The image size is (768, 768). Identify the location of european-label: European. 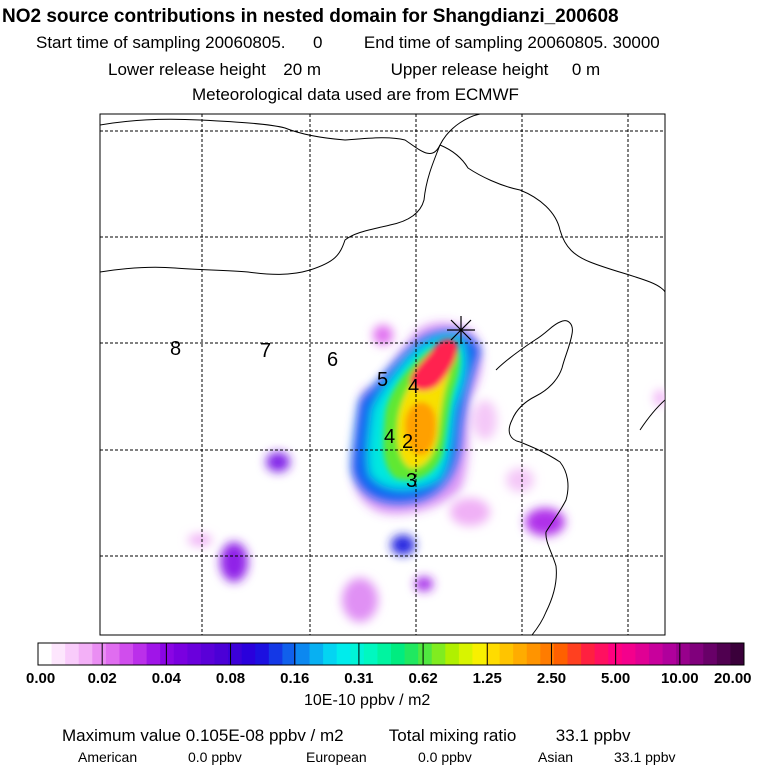
(336, 757).